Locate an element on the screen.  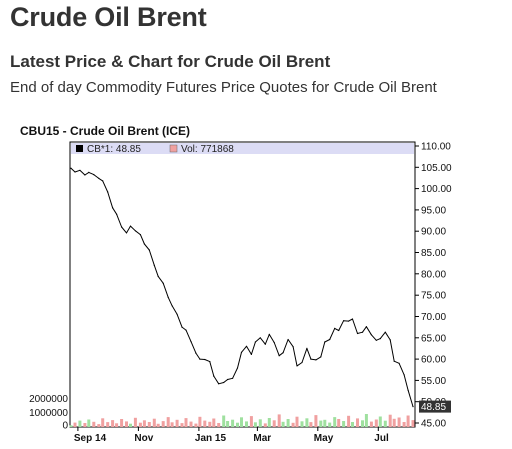
last-price-marker is located at coordinates (435, 406).